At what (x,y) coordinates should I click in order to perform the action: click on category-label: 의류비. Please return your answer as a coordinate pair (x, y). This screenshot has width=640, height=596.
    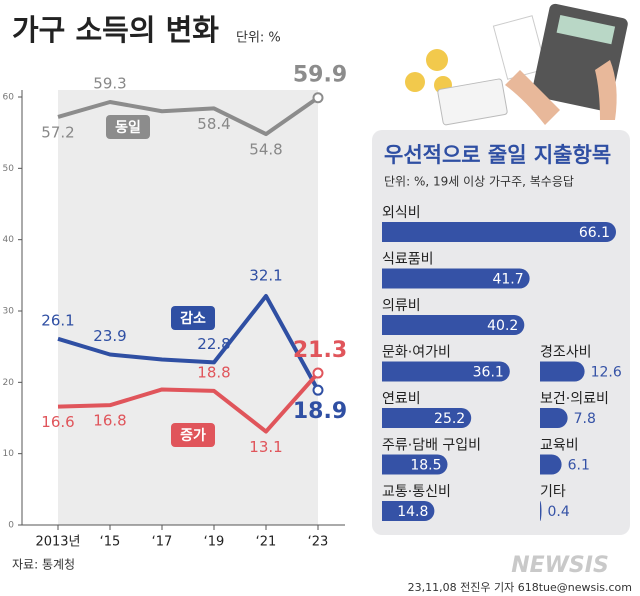
    Looking at the image, I should click on (401, 306).